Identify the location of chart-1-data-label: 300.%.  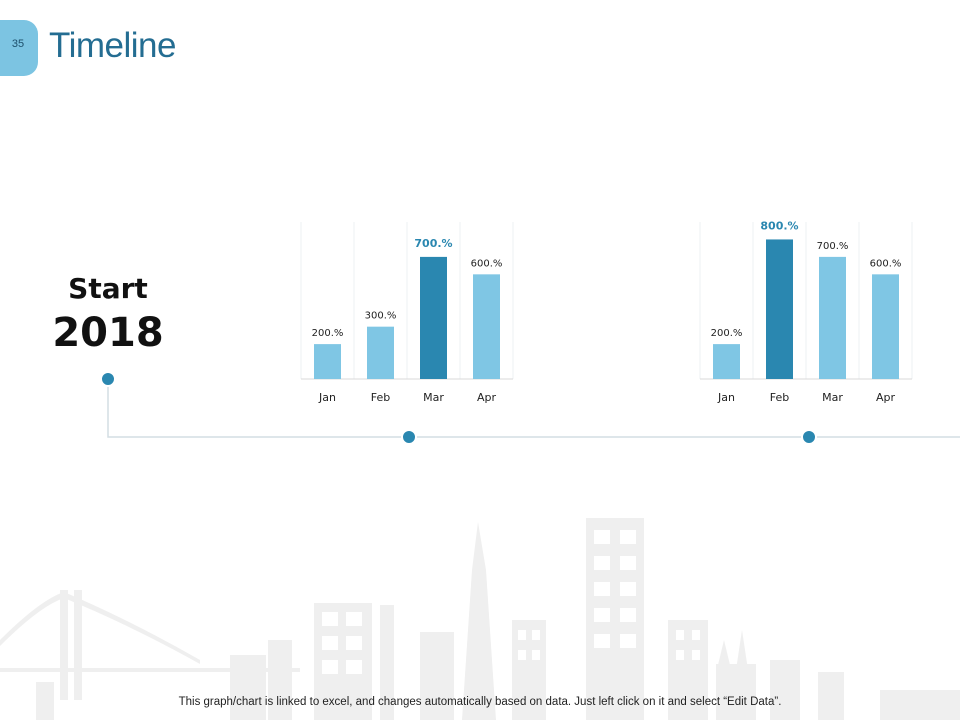
(381, 316).